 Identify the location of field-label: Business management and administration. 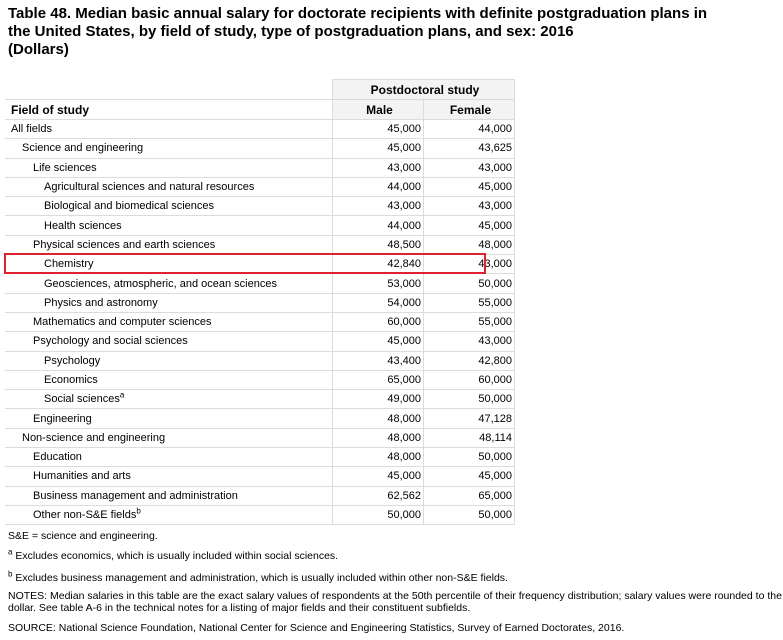
(135, 495).